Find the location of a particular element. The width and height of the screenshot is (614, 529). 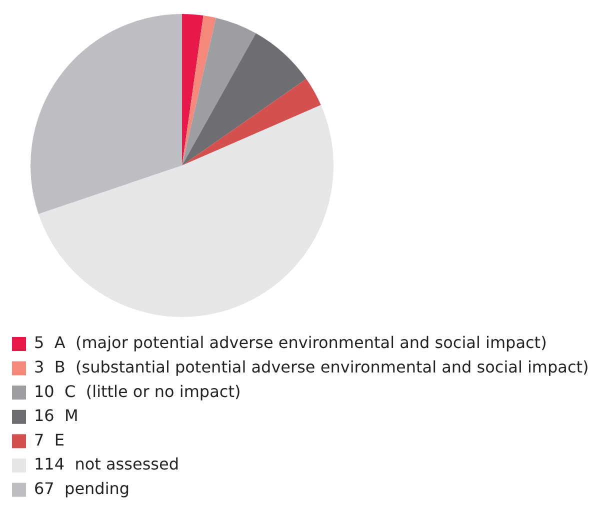

legend-label: 67 pending is located at coordinates (82, 488).